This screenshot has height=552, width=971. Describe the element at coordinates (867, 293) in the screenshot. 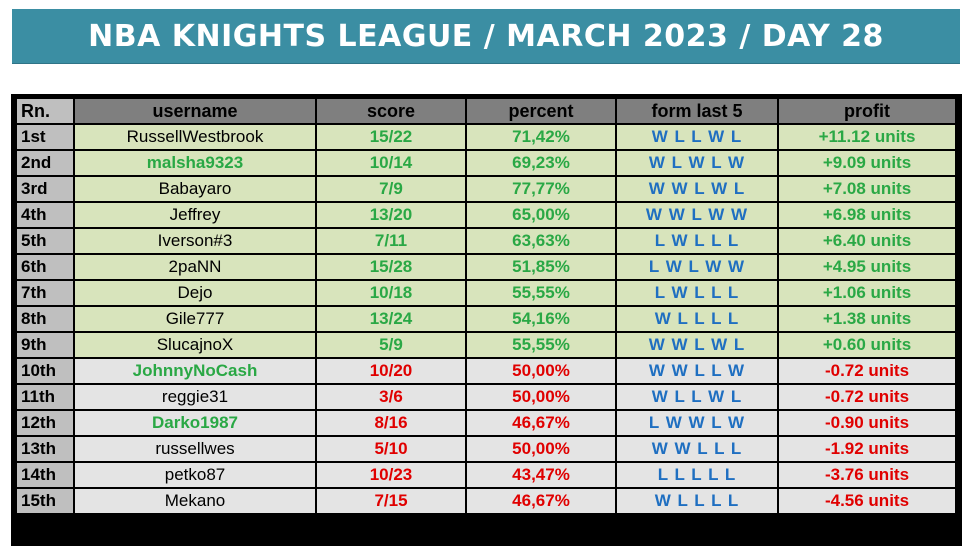

I see `profit-cell: +1.06 units` at that location.